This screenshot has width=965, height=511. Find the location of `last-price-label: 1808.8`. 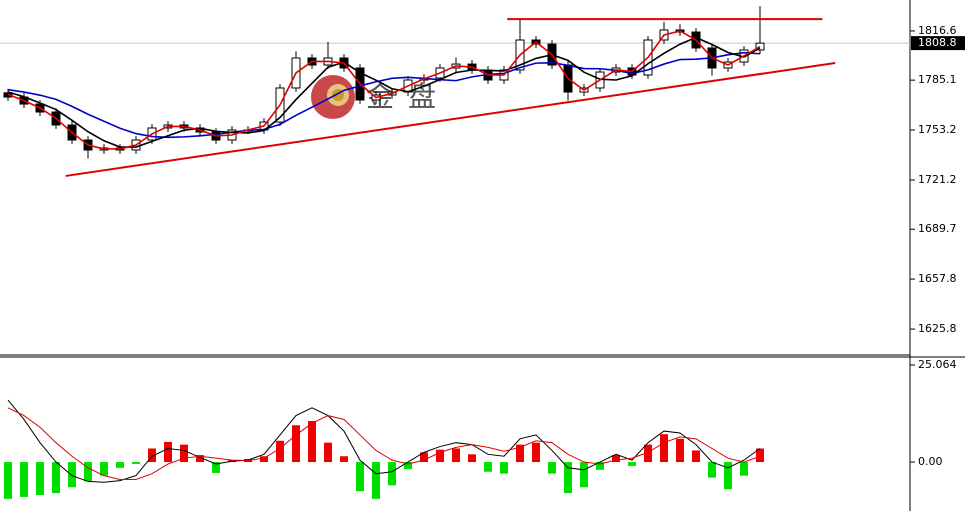

last-price-label: 1808.8 is located at coordinates (937, 42).